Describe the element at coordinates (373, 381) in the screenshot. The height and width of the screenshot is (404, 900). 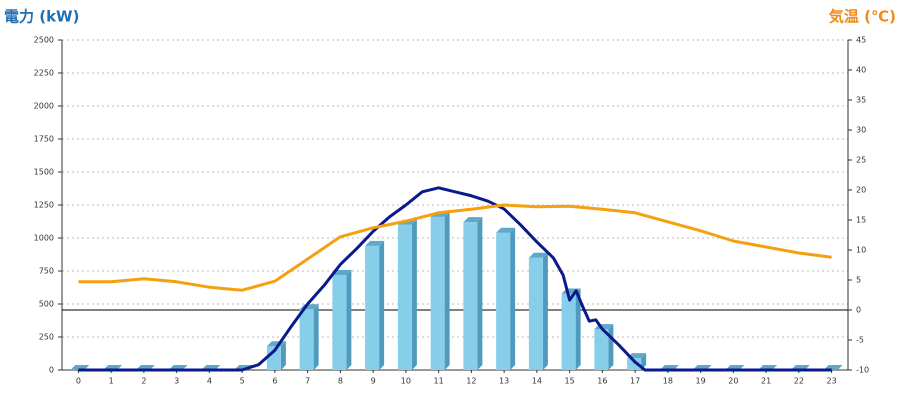
I see `x-tick-label: 9` at that location.